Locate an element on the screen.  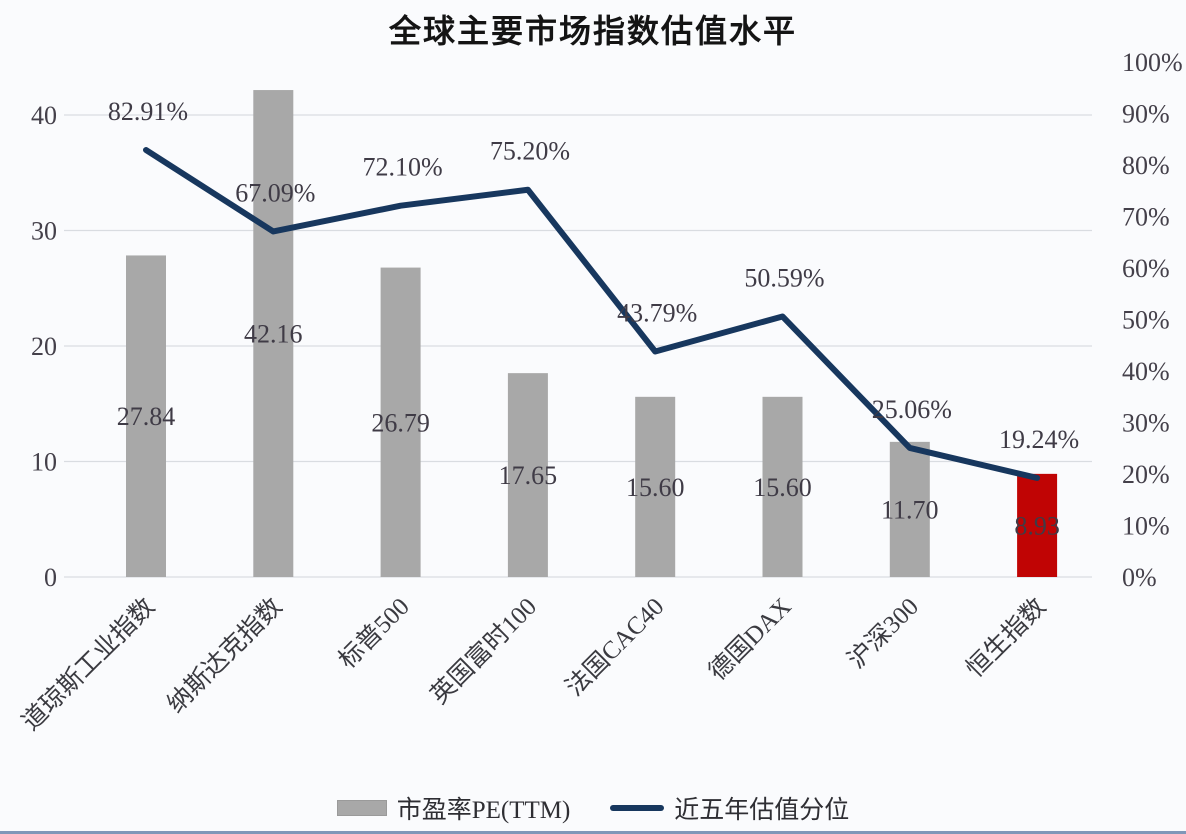
legend-item-pe: 市盈率PE(TTM) is located at coordinates (453, 808).